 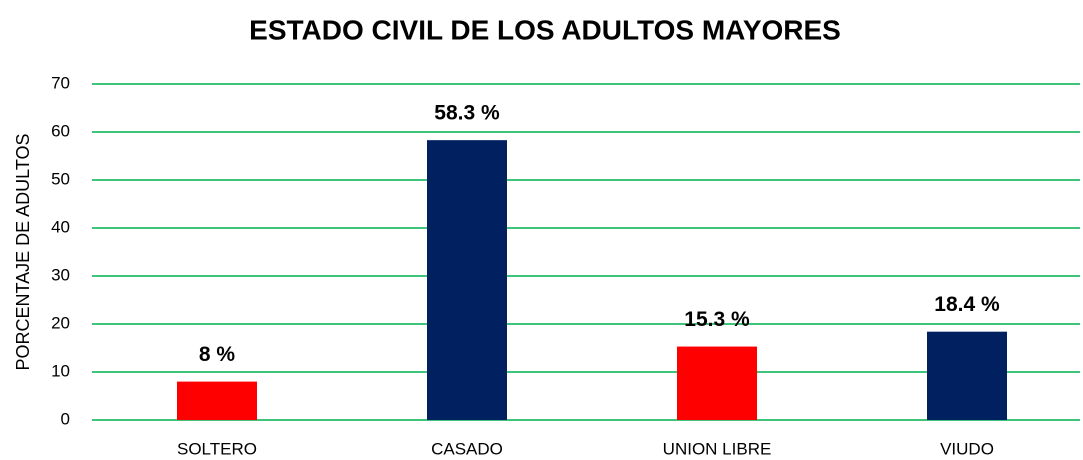 I want to click on y-tick-label: 70, so click(x=60, y=82).